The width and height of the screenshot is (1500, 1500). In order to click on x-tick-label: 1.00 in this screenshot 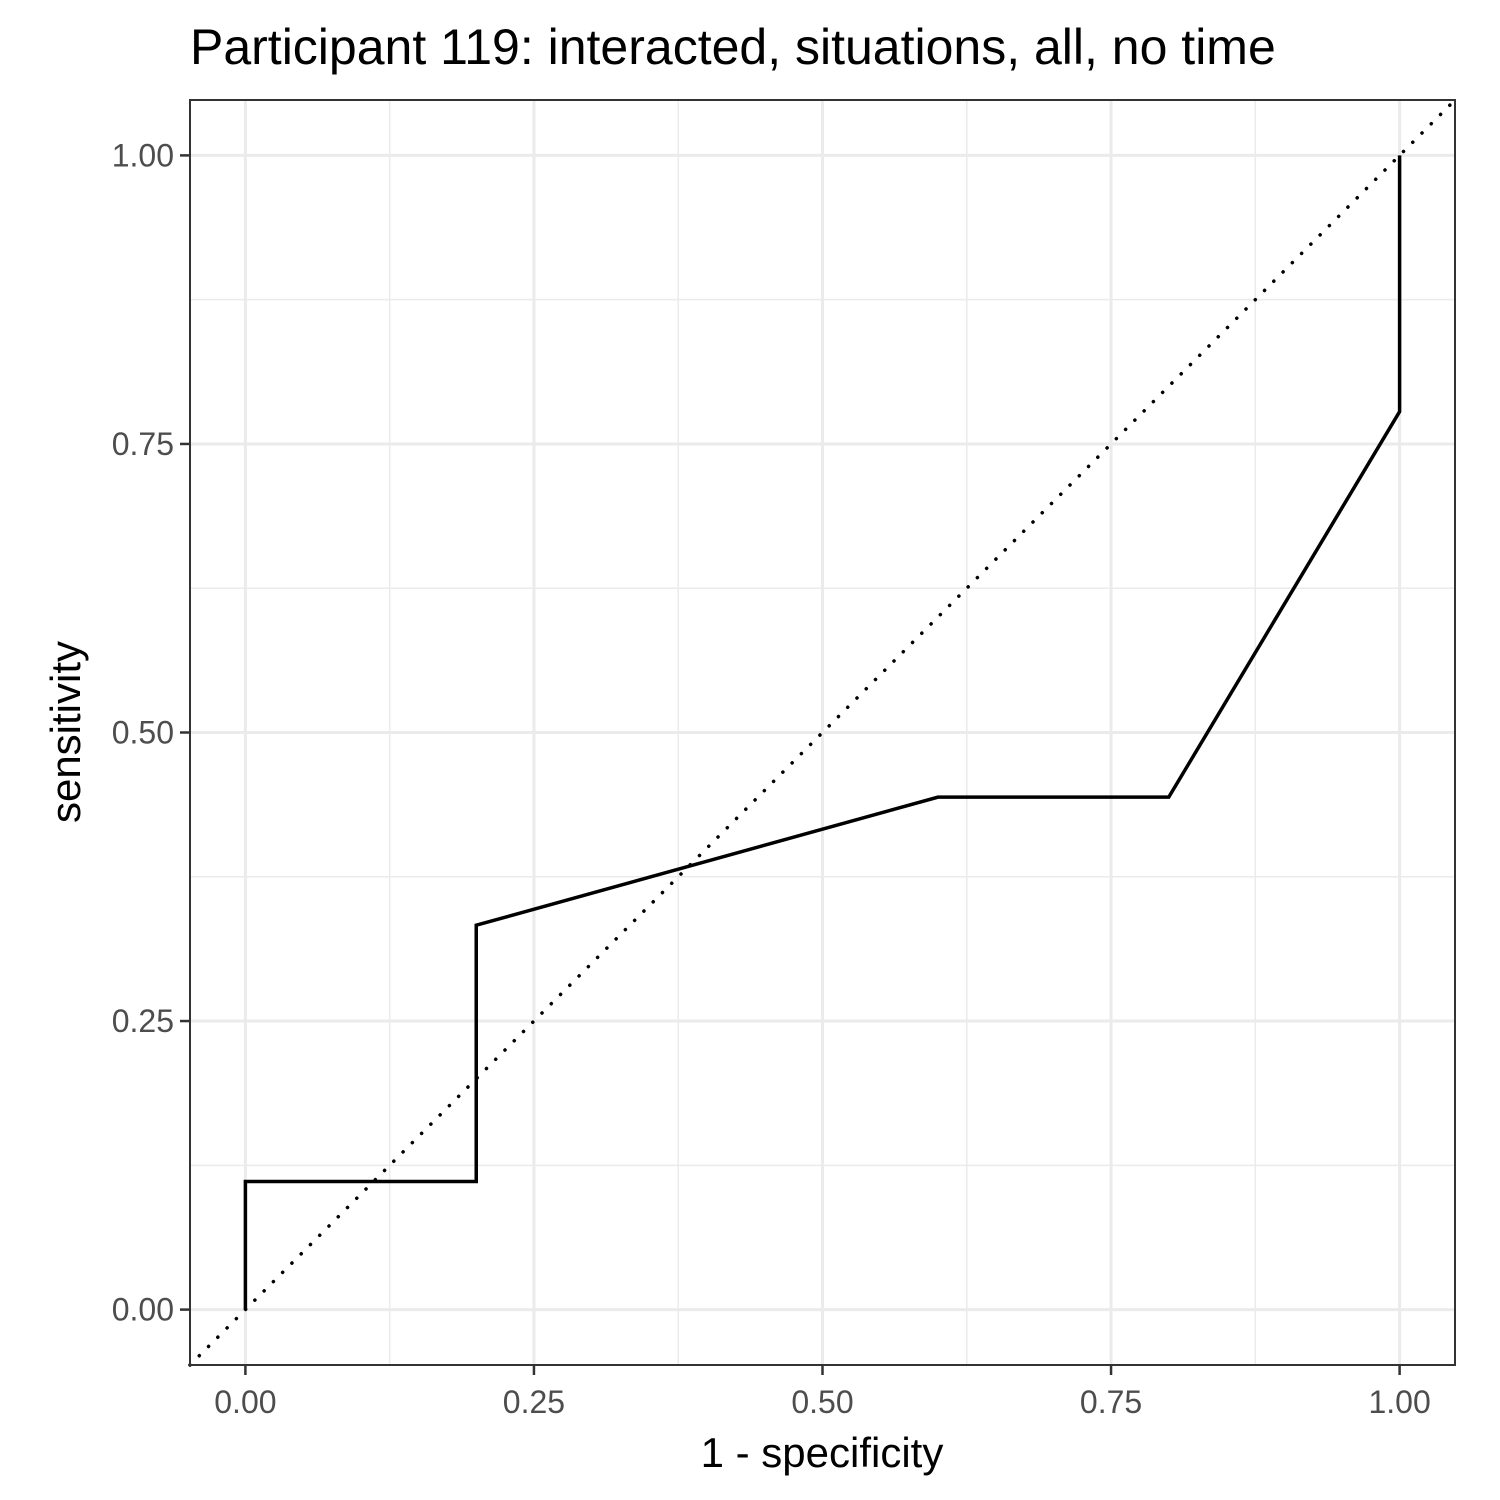, I will do `click(1399, 1402)`.